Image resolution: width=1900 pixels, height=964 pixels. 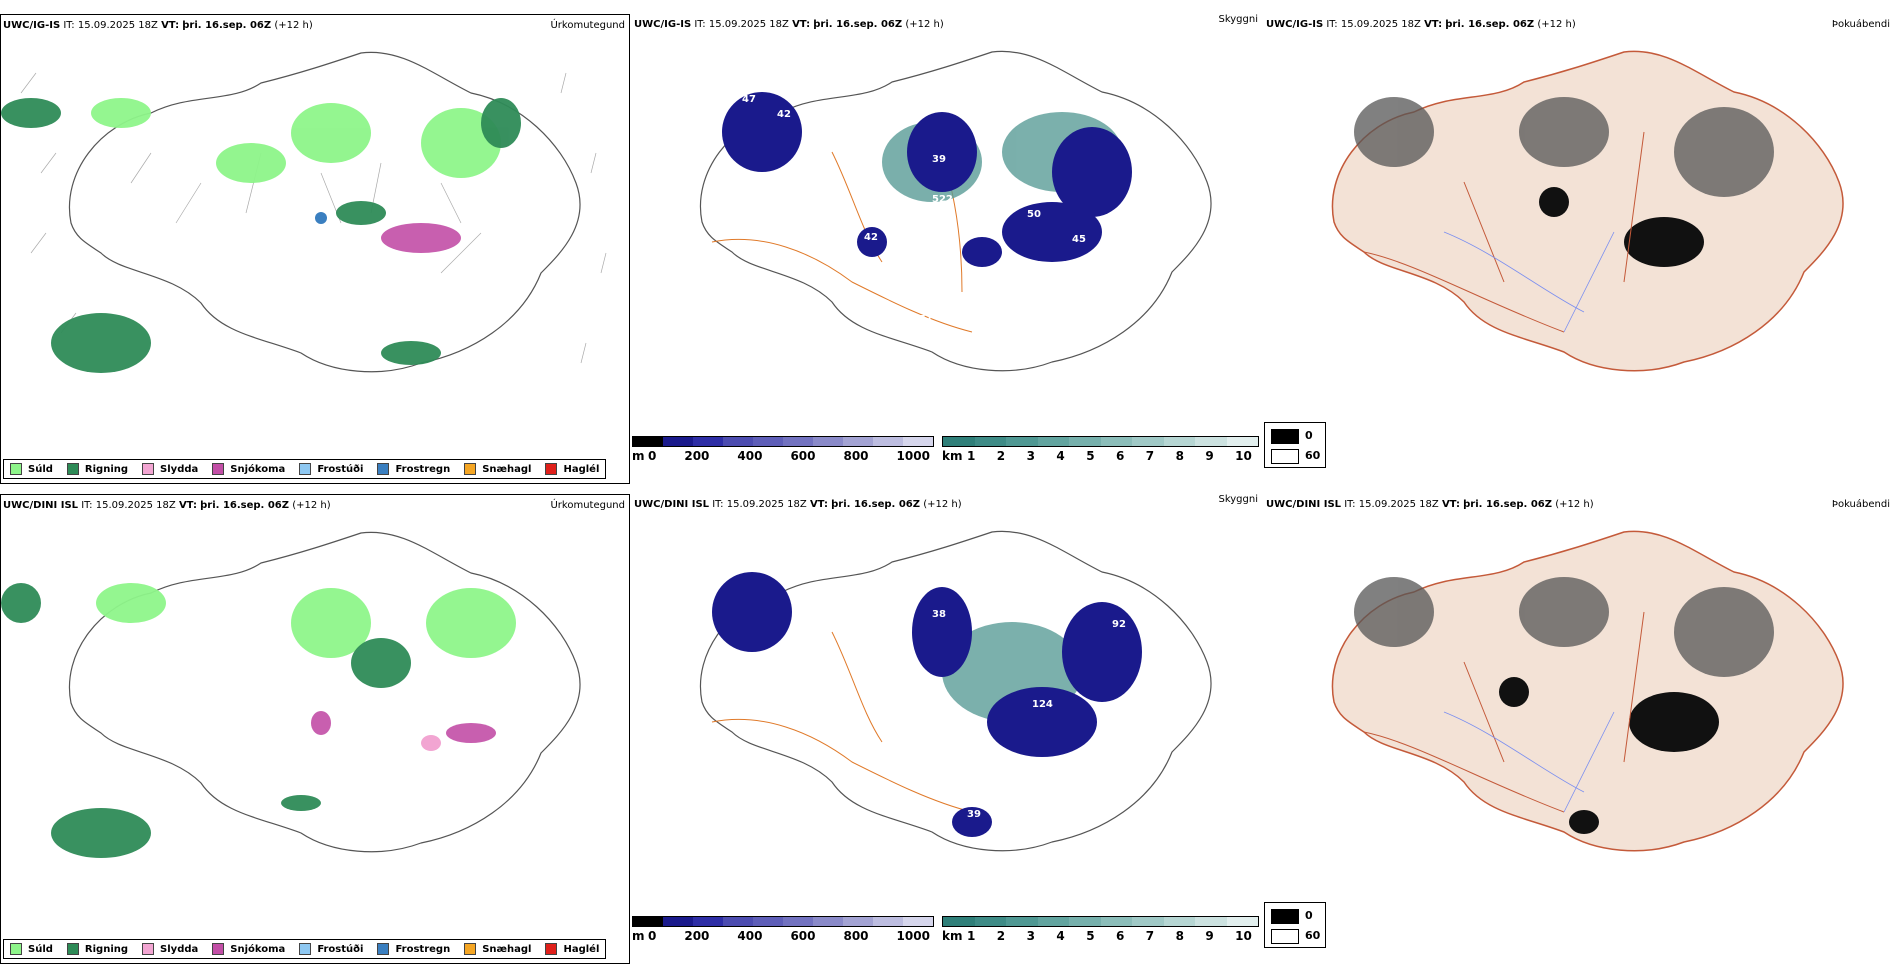 What do you see at coordinates (879, 719) in the screenshot?
I see `cloud-value: 96` at bounding box center [879, 719].